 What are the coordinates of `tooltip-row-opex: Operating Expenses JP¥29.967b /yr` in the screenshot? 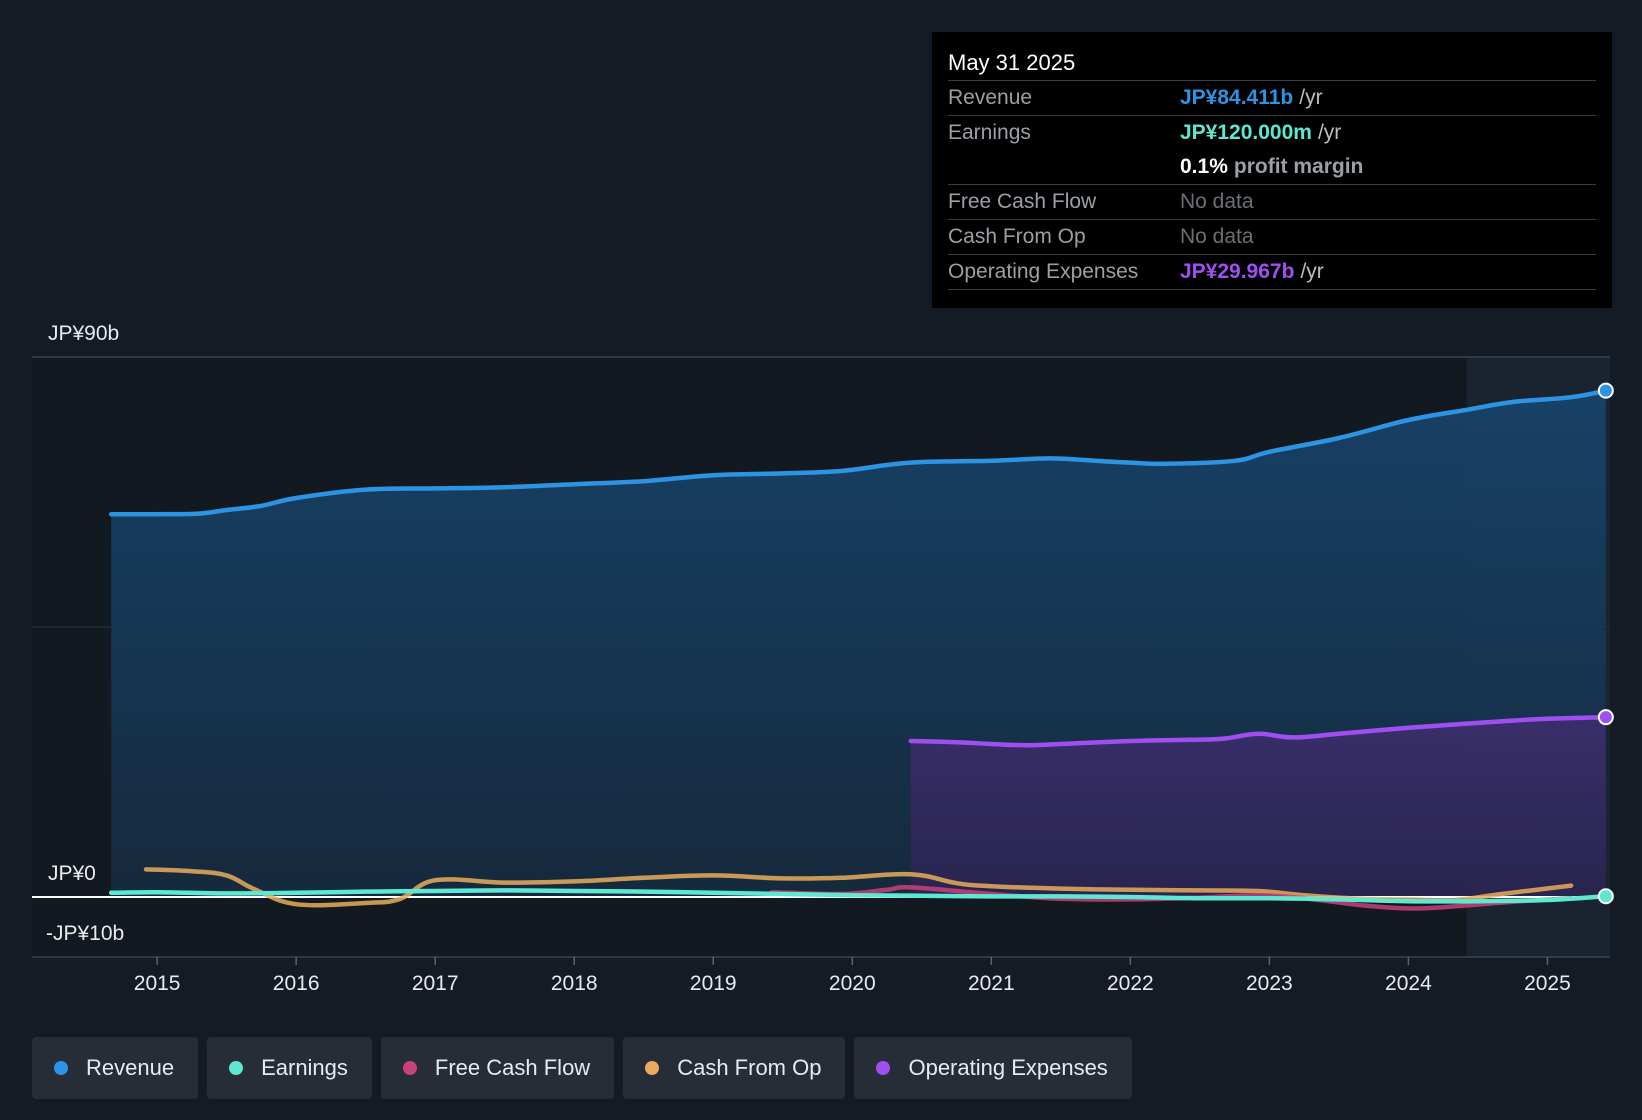 It's located at (1272, 272).